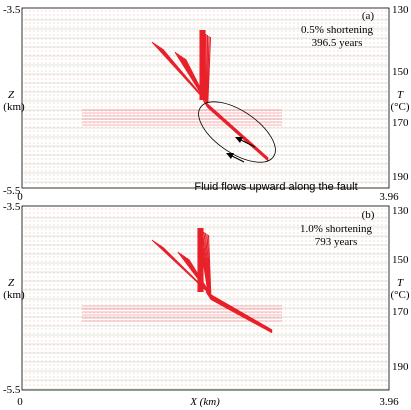  I want to click on panel-b-x-right-tick: 3.96, so click(389, 402).